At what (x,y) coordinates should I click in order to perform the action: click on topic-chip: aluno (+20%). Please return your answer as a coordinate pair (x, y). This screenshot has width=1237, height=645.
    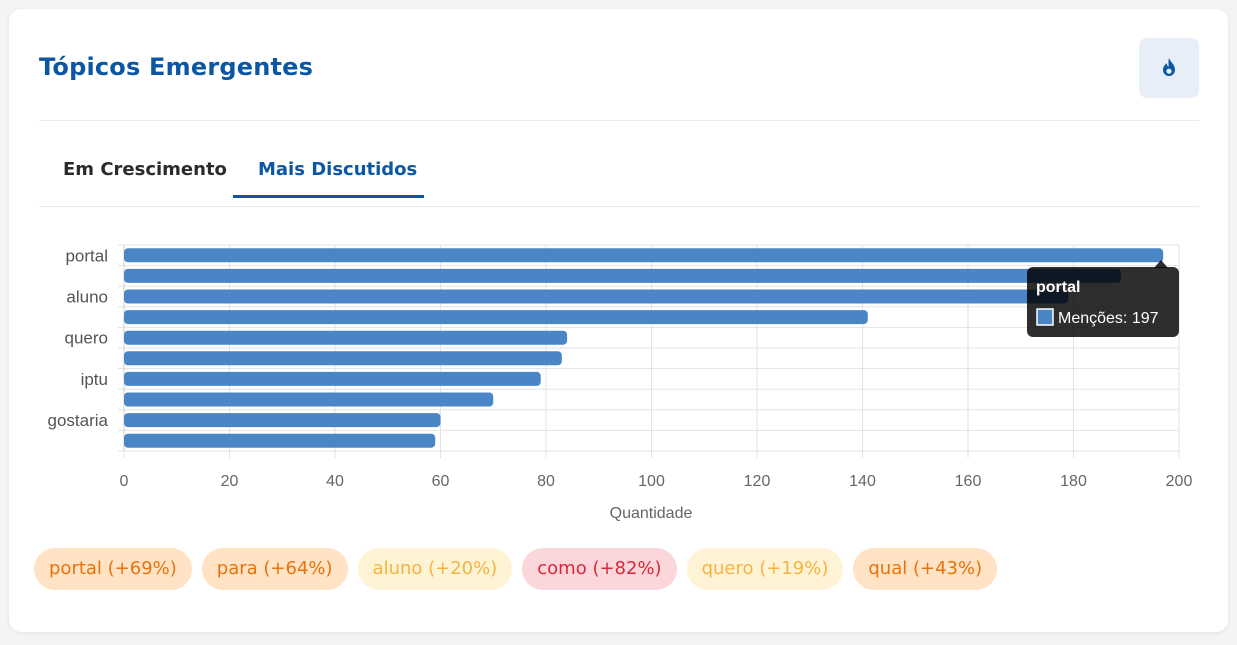
    Looking at the image, I should click on (435, 569).